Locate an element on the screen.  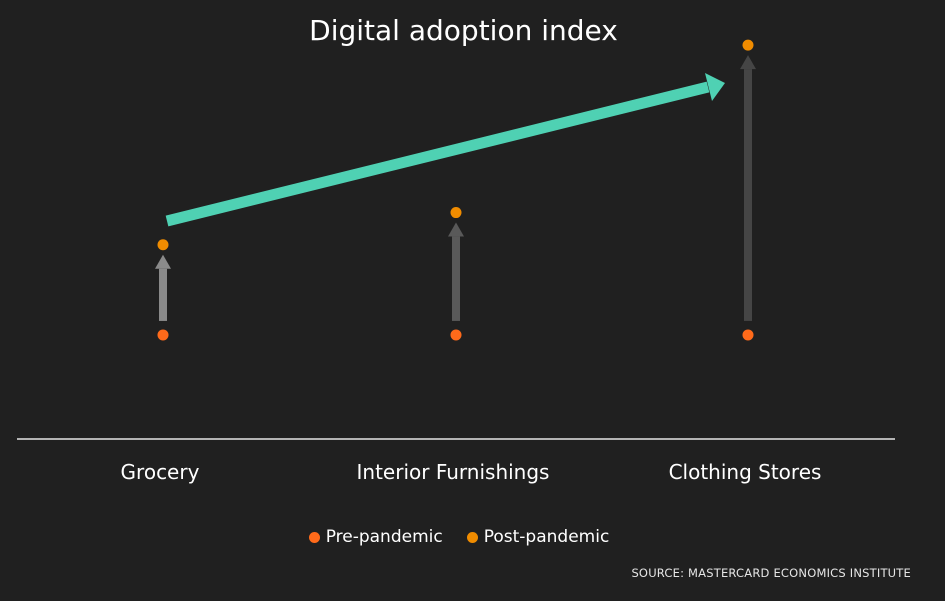
legend: Pre-pandemic Post-pandemic is located at coordinates (459, 537).